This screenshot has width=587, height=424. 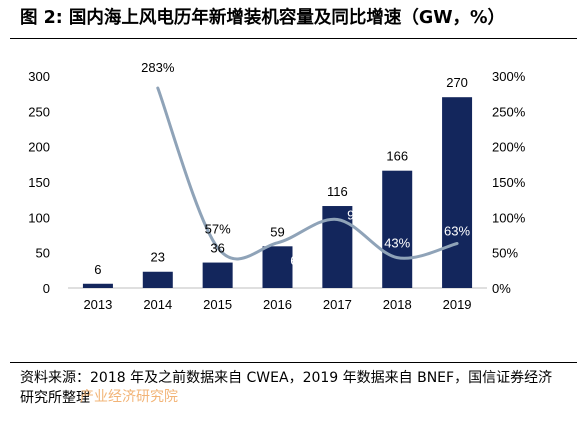 I want to click on bar-value-label: 23, so click(x=158, y=257).